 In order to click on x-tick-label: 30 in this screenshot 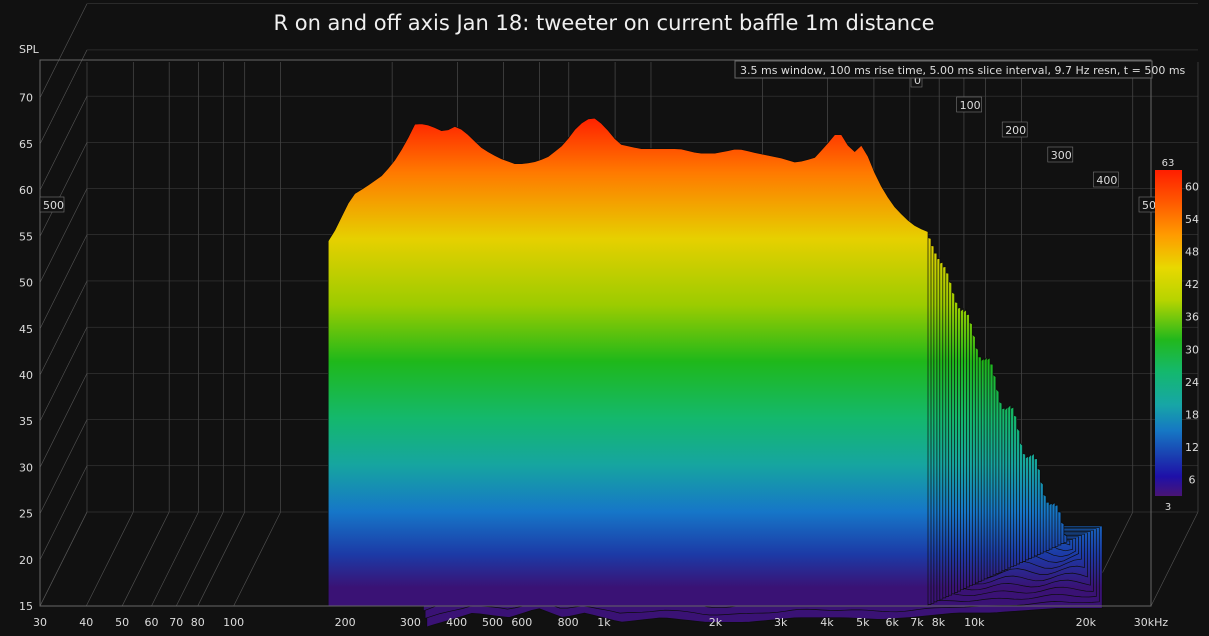, I will do `click(40, 622)`.